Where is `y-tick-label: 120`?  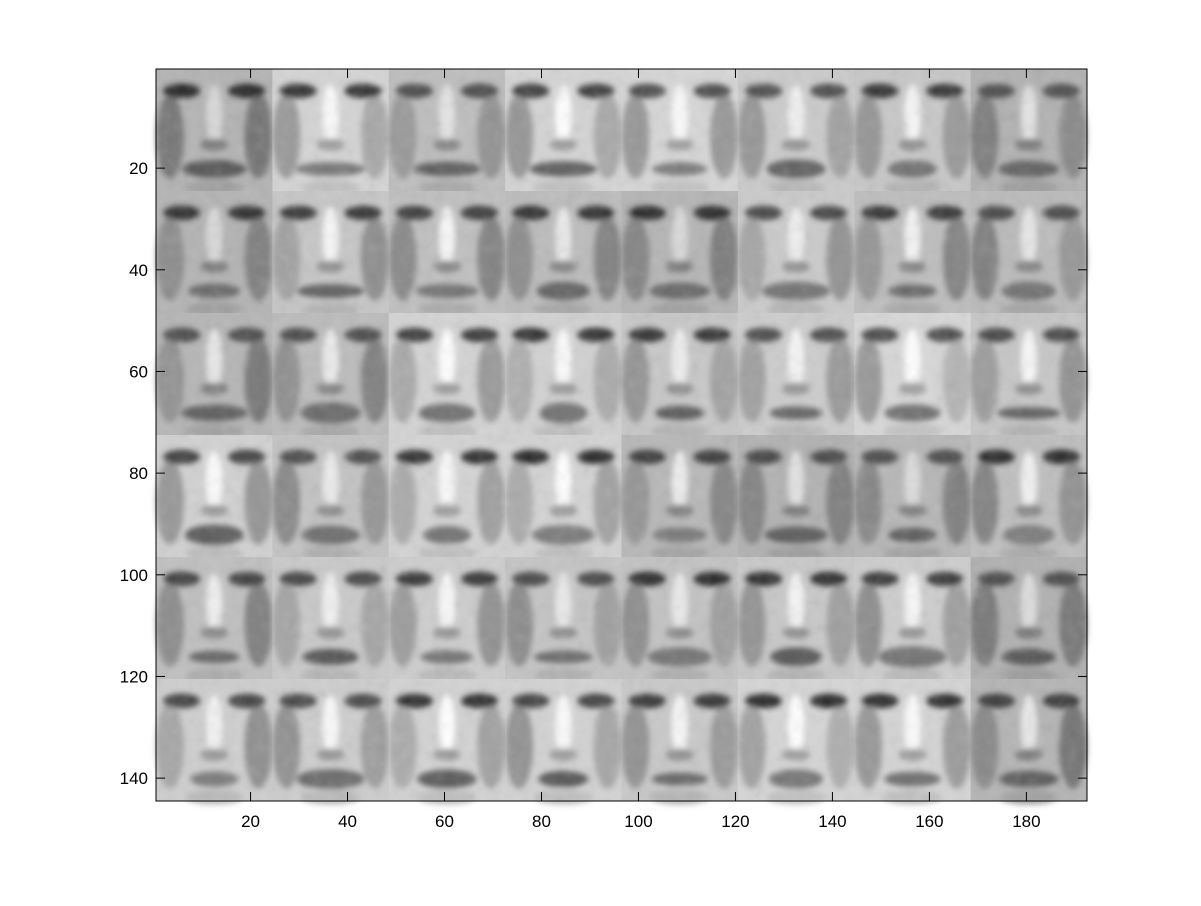 y-tick-label: 120 is located at coordinates (134, 676).